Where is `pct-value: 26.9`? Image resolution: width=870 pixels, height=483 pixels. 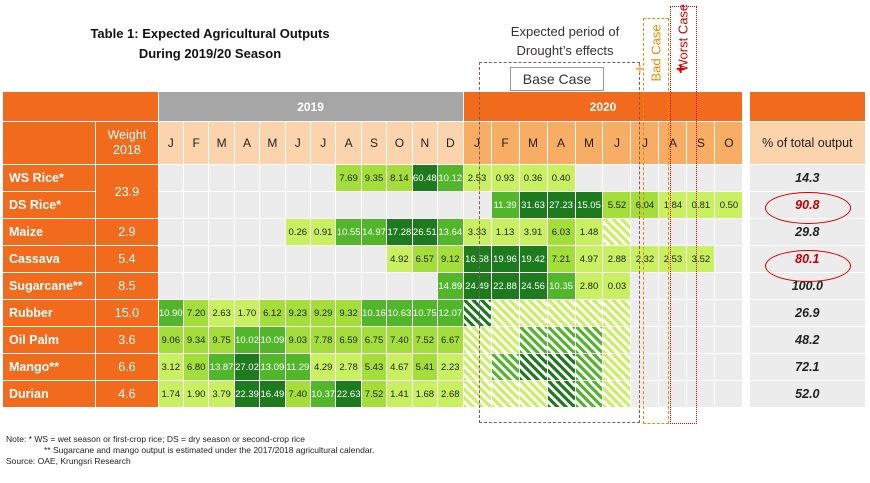
pct-value: 26.9 is located at coordinates (807, 313).